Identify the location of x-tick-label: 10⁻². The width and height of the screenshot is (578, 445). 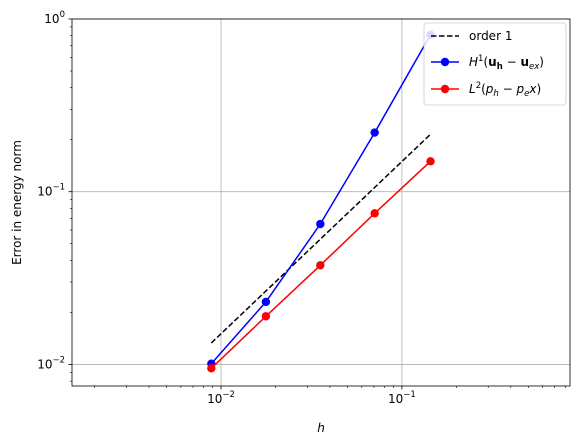
(221, 398).